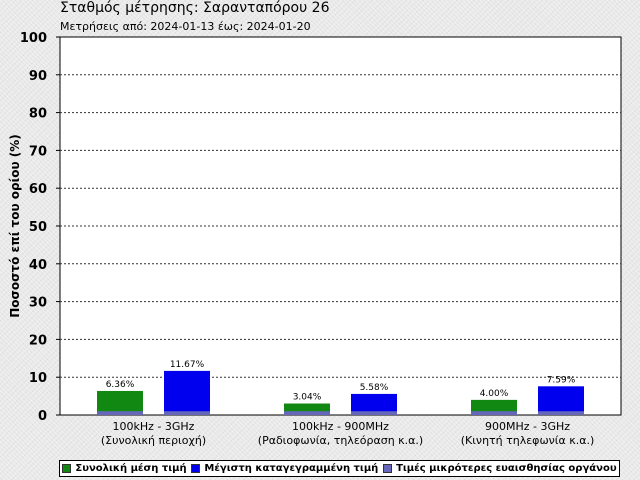 This screenshot has width=640, height=480. What do you see at coordinates (42, 416) in the screenshot?
I see `y-tick-label: 0` at bounding box center [42, 416].